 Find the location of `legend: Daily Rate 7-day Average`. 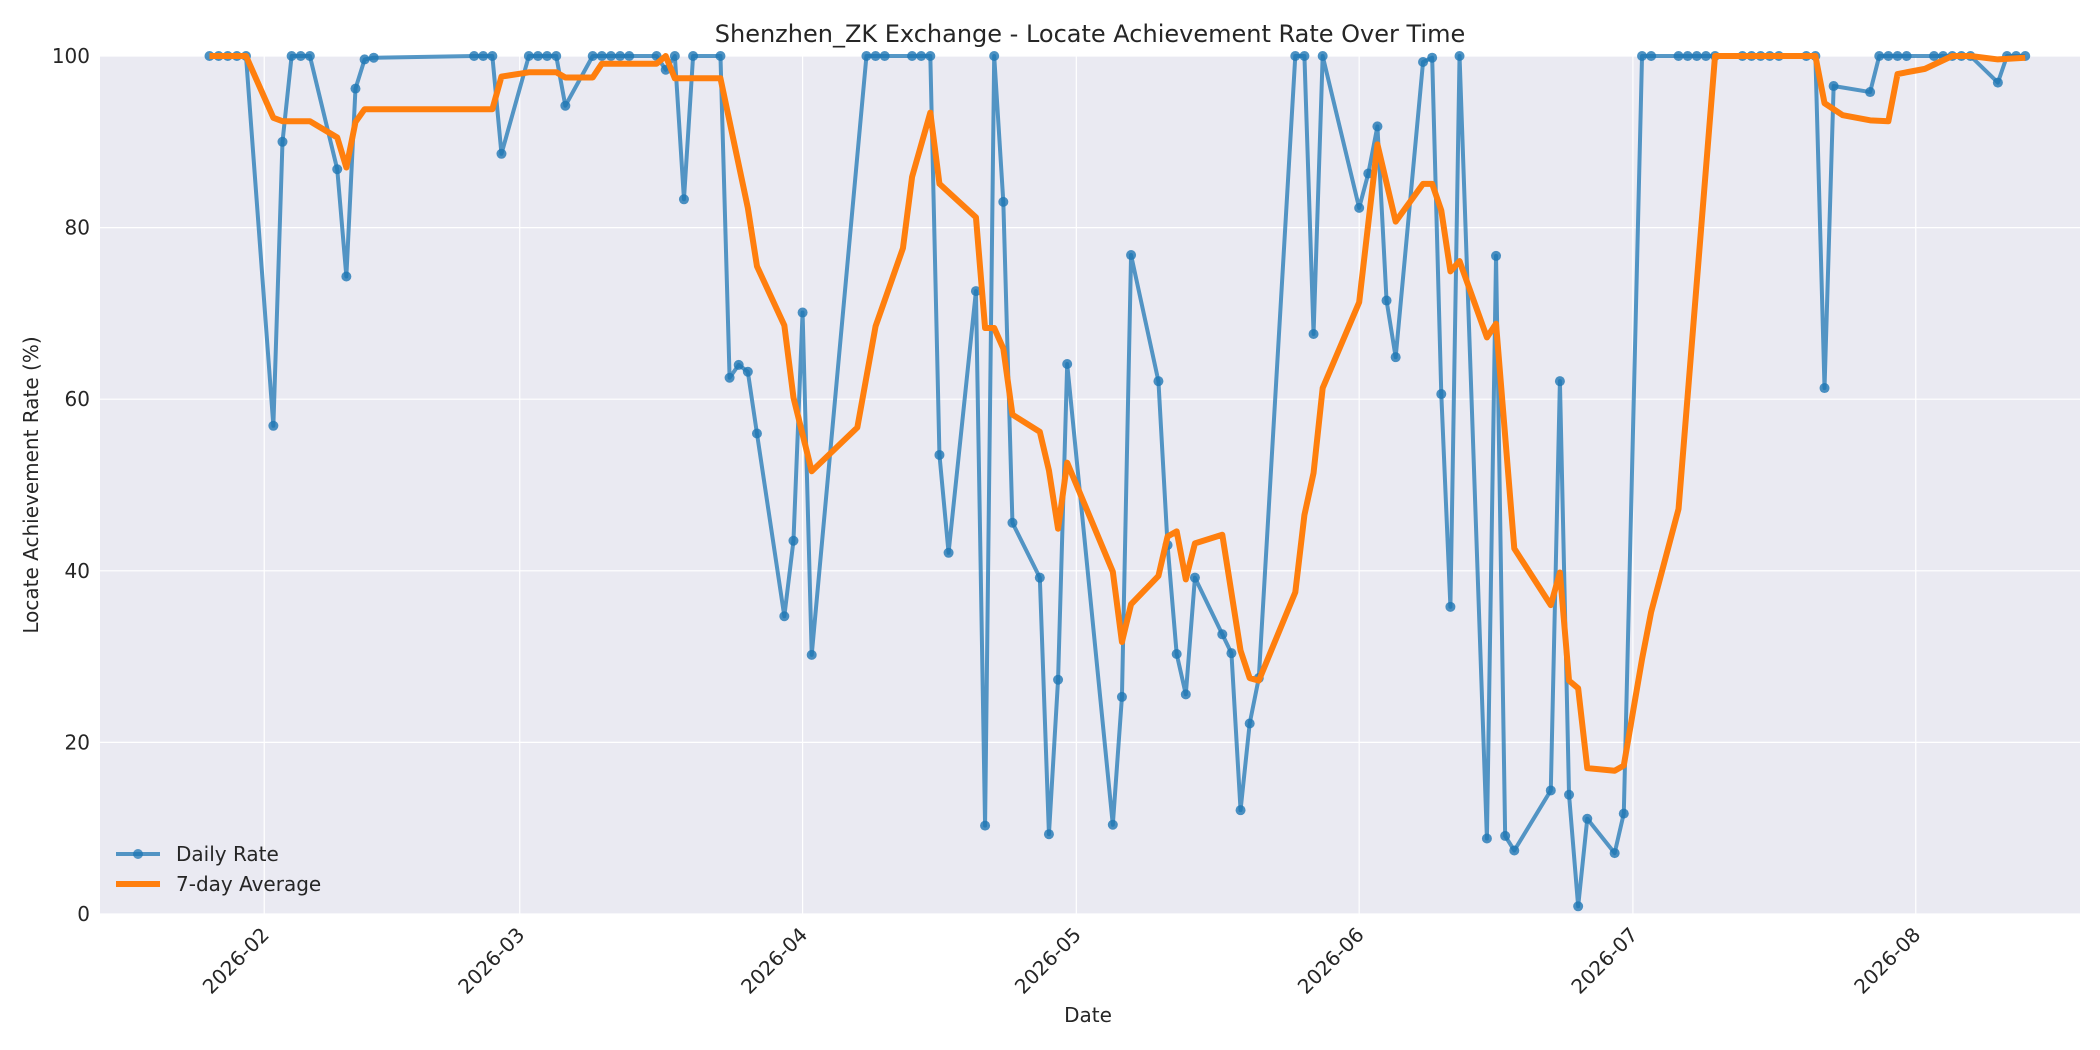

legend: Daily Rate 7-day Average is located at coordinates (218, 869).